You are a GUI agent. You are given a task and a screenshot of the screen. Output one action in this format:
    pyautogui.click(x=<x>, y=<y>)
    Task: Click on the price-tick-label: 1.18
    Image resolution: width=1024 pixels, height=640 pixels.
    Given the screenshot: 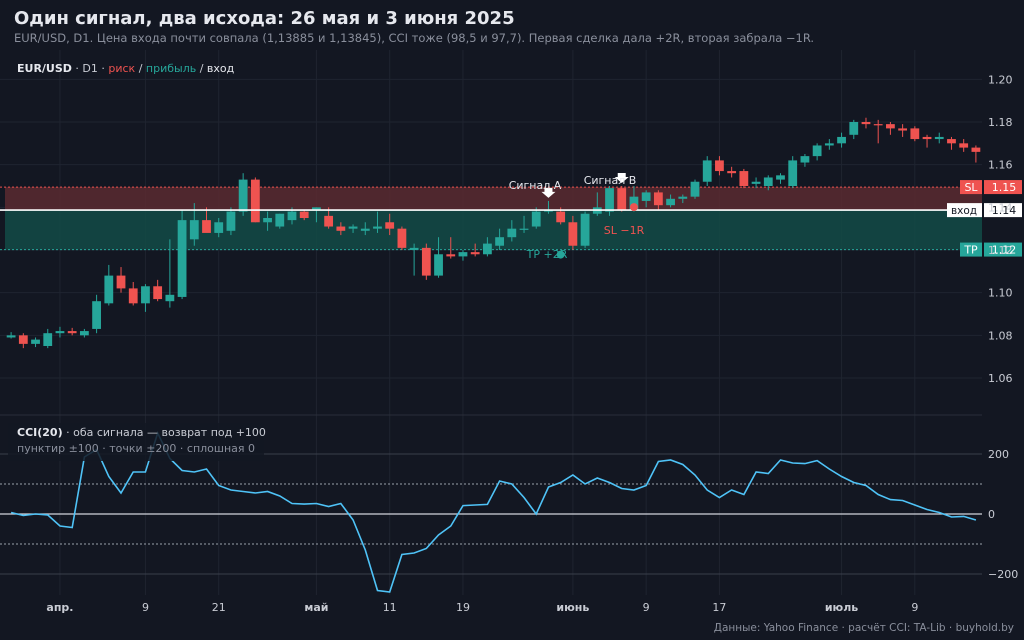 What is the action you would take?
    pyautogui.click(x=1000, y=122)
    